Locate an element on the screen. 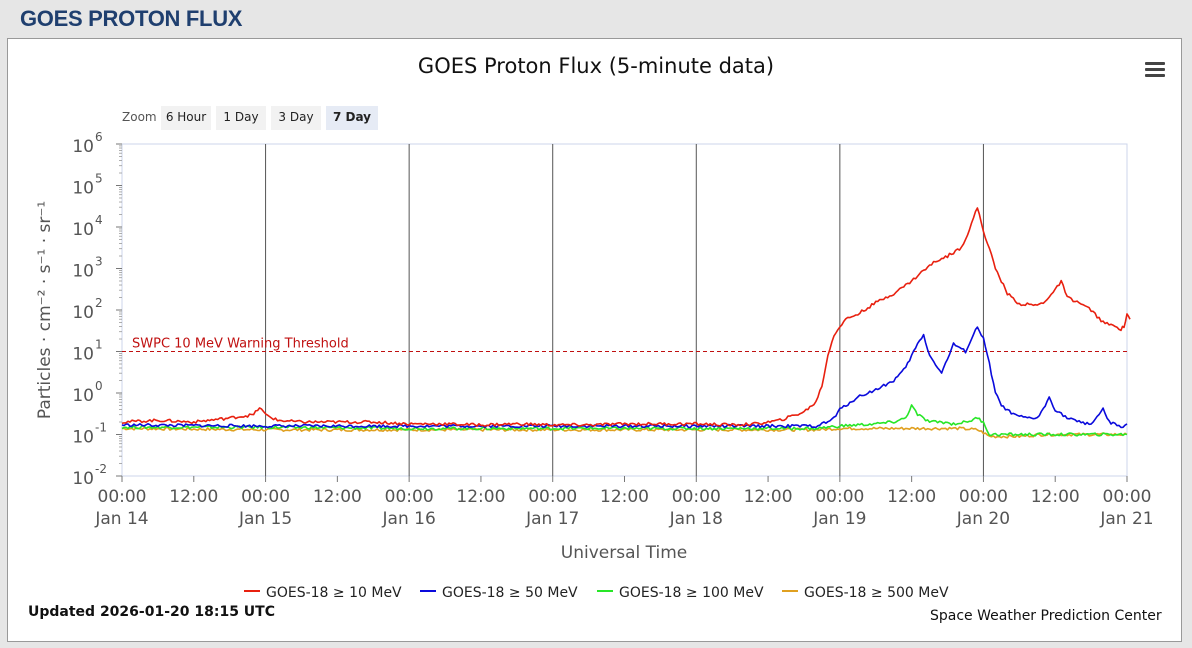 The height and width of the screenshot is (648, 1192). y-tick-exponent: 6 is located at coordinates (99, 137).